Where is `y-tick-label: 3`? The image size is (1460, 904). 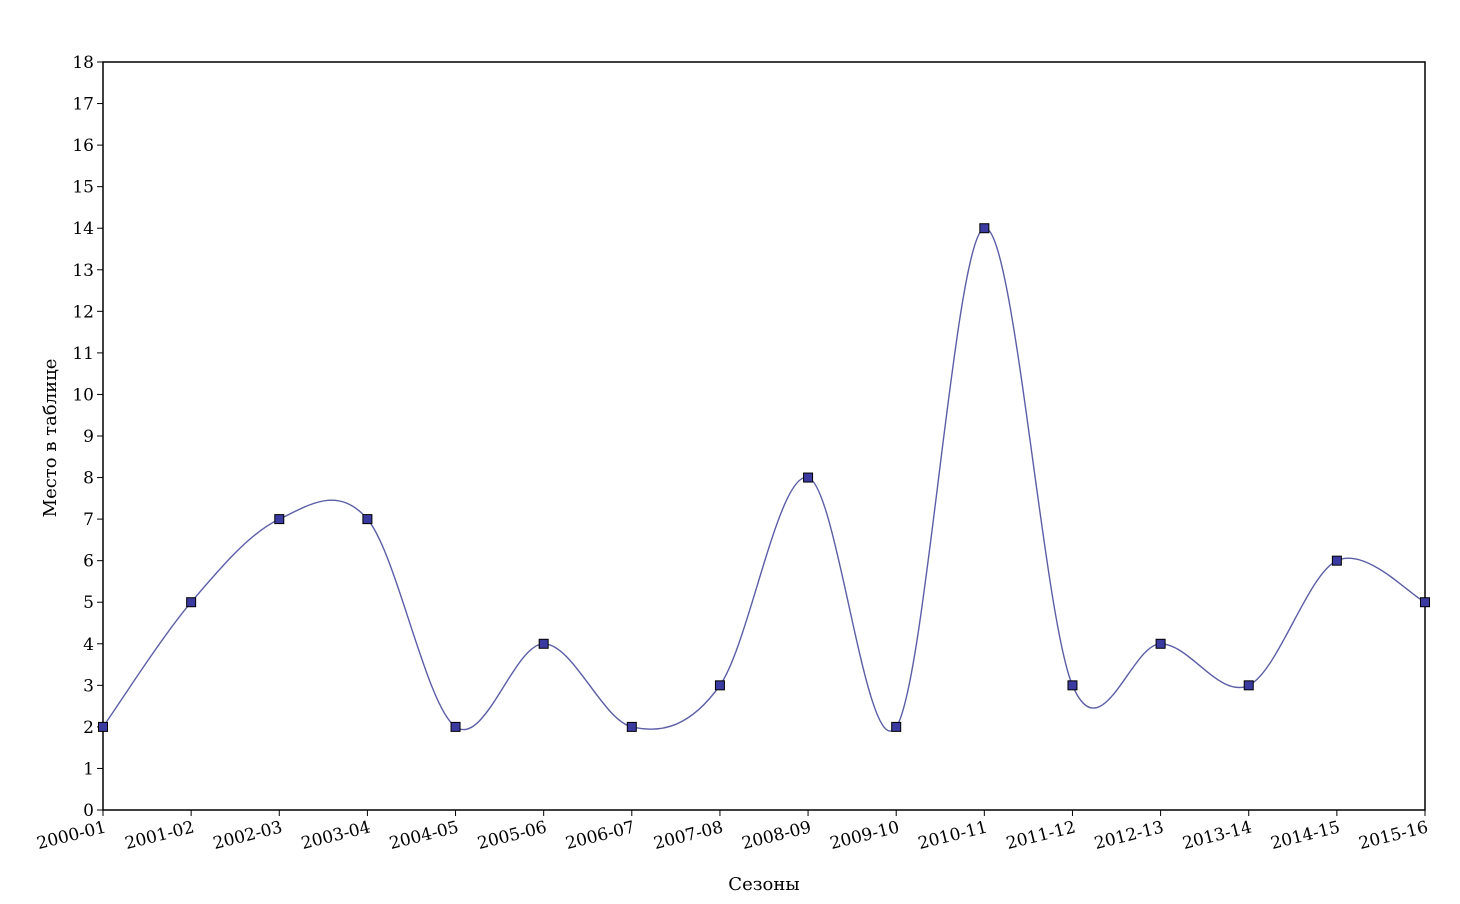
y-tick-label: 3 is located at coordinates (88, 686).